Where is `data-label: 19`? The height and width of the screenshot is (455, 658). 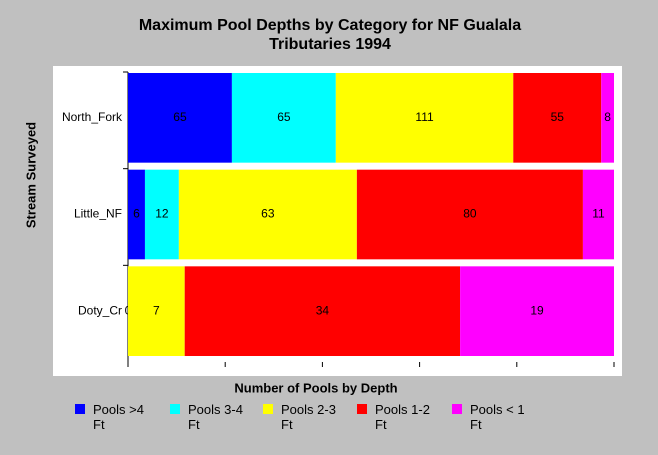 data-label: 19 is located at coordinates (537, 310).